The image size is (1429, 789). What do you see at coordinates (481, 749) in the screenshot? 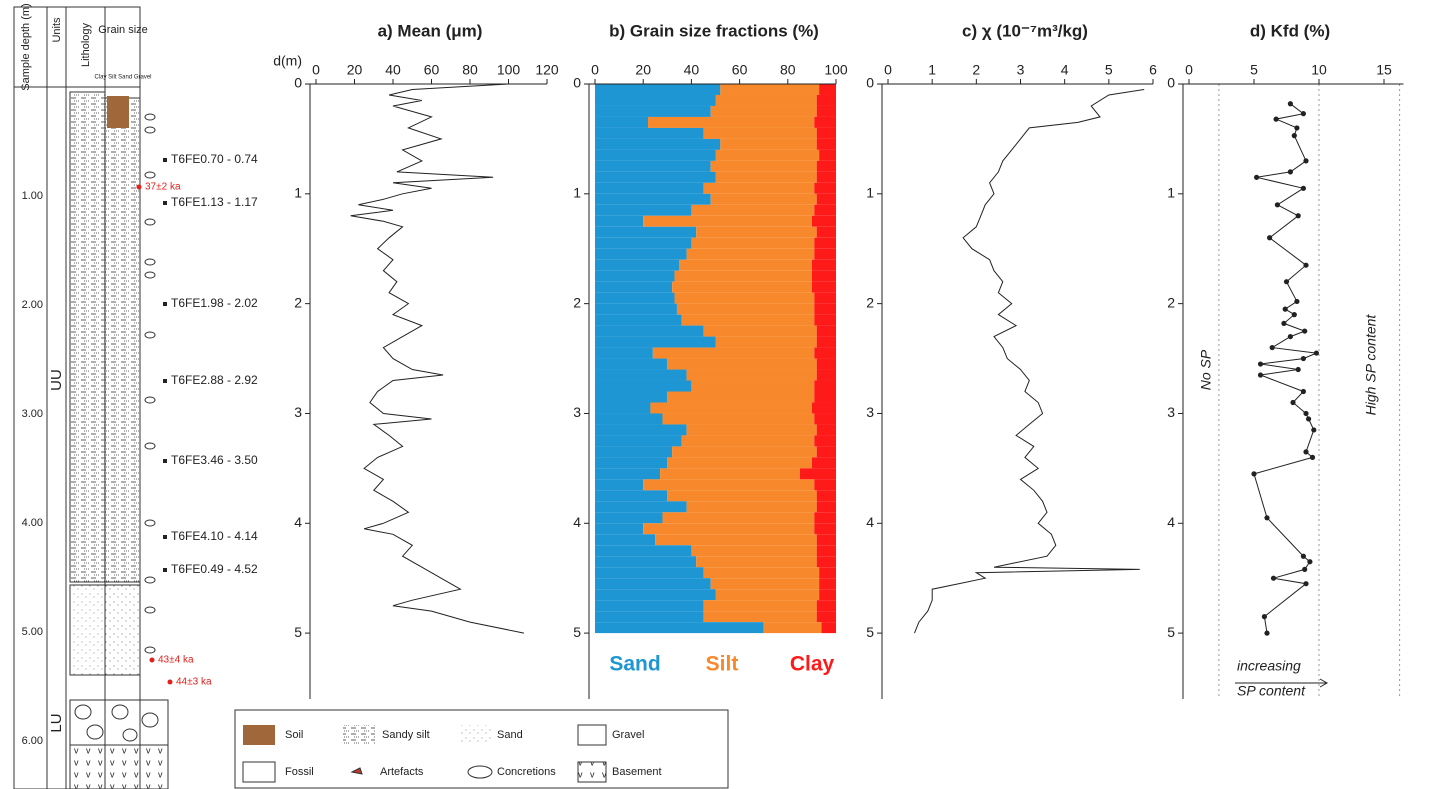
I see `lithology-legend` at bounding box center [481, 749].